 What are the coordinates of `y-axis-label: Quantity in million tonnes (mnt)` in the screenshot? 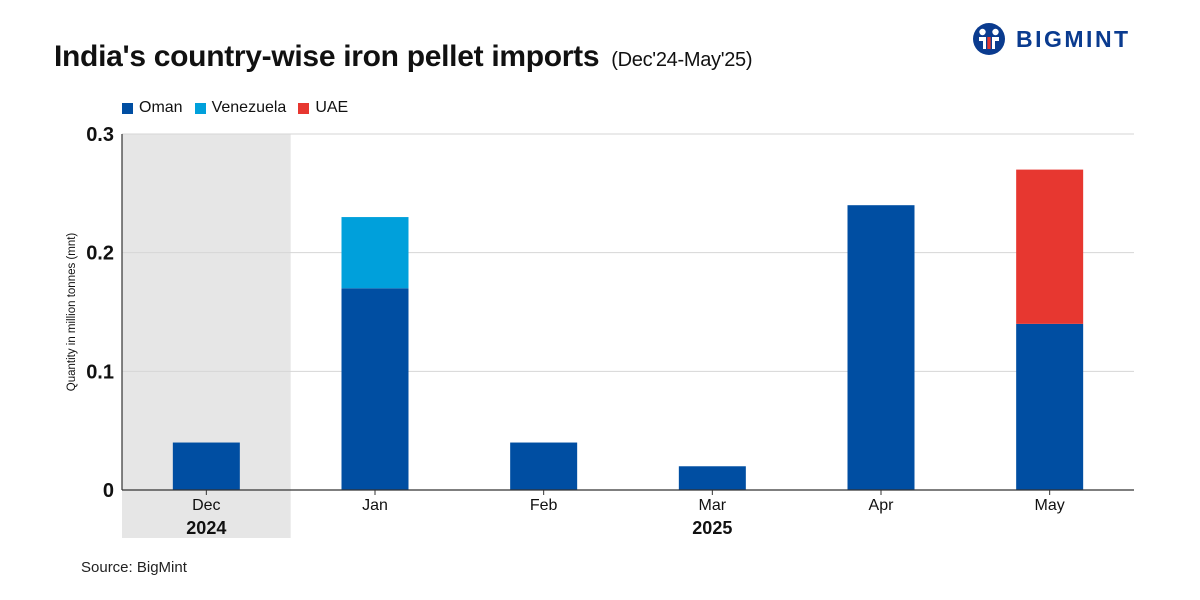 It's located at (72, 312).